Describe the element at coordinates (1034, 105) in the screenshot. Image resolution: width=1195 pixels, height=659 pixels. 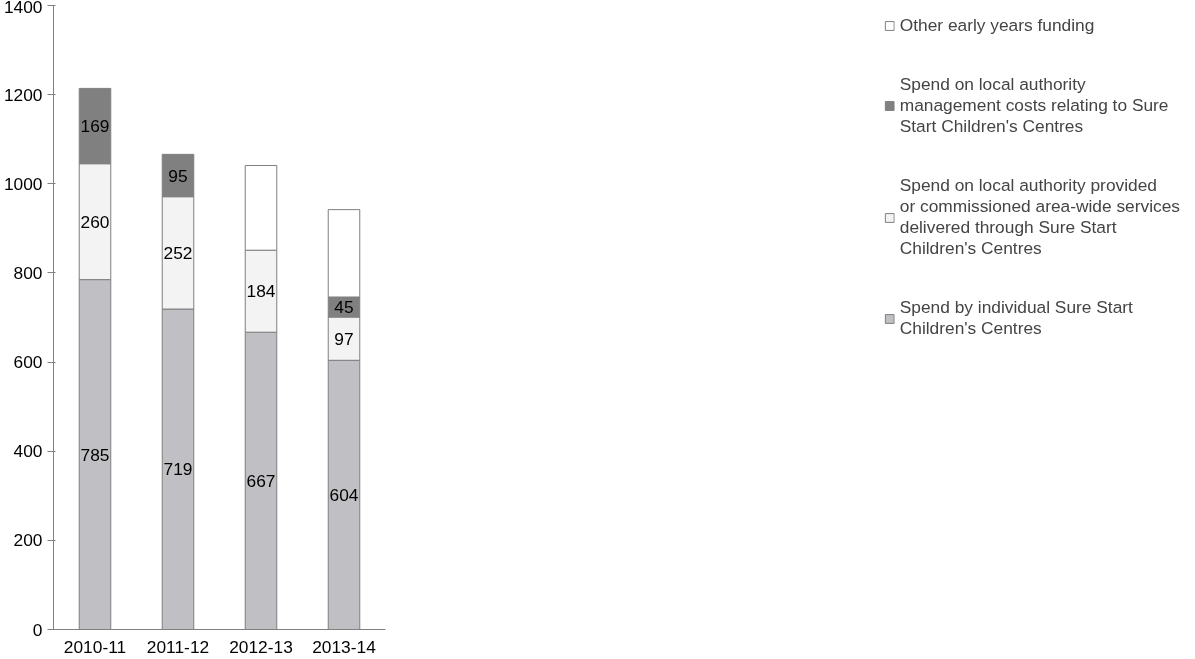
I see `legend-label: Spend on local authority management costs relating to Sure Start Children's Centres` at that location.